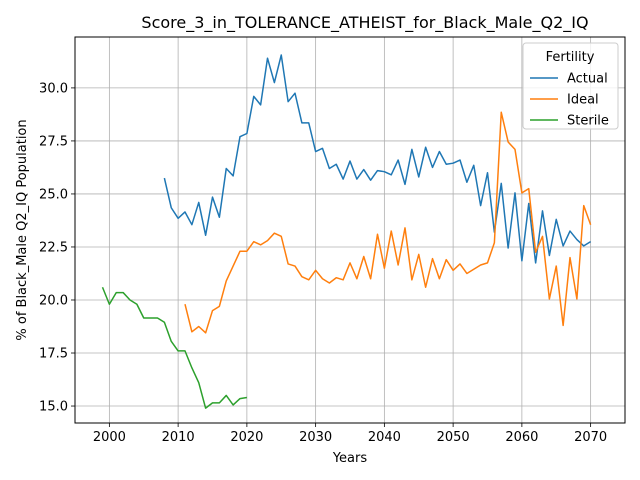 The width and height of the screenshot is (640, 480). Describe the element at coordinates (590, 437) in the screenshot. I see `x-tick-label: 2070` at that location.